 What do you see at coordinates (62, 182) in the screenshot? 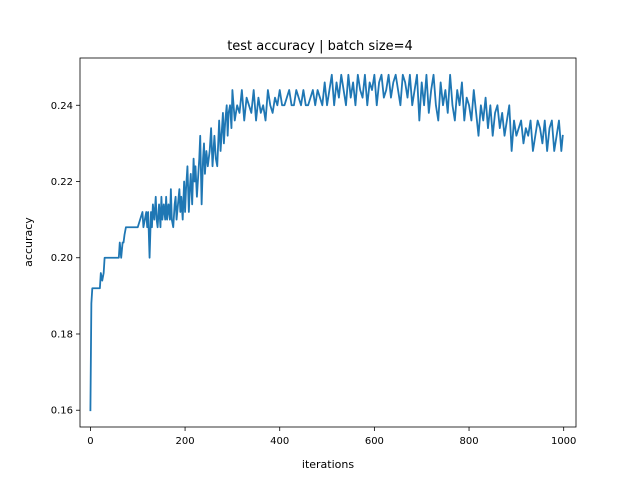
I see `y-tick-label: 0.22` at bounding box center [62, 182].